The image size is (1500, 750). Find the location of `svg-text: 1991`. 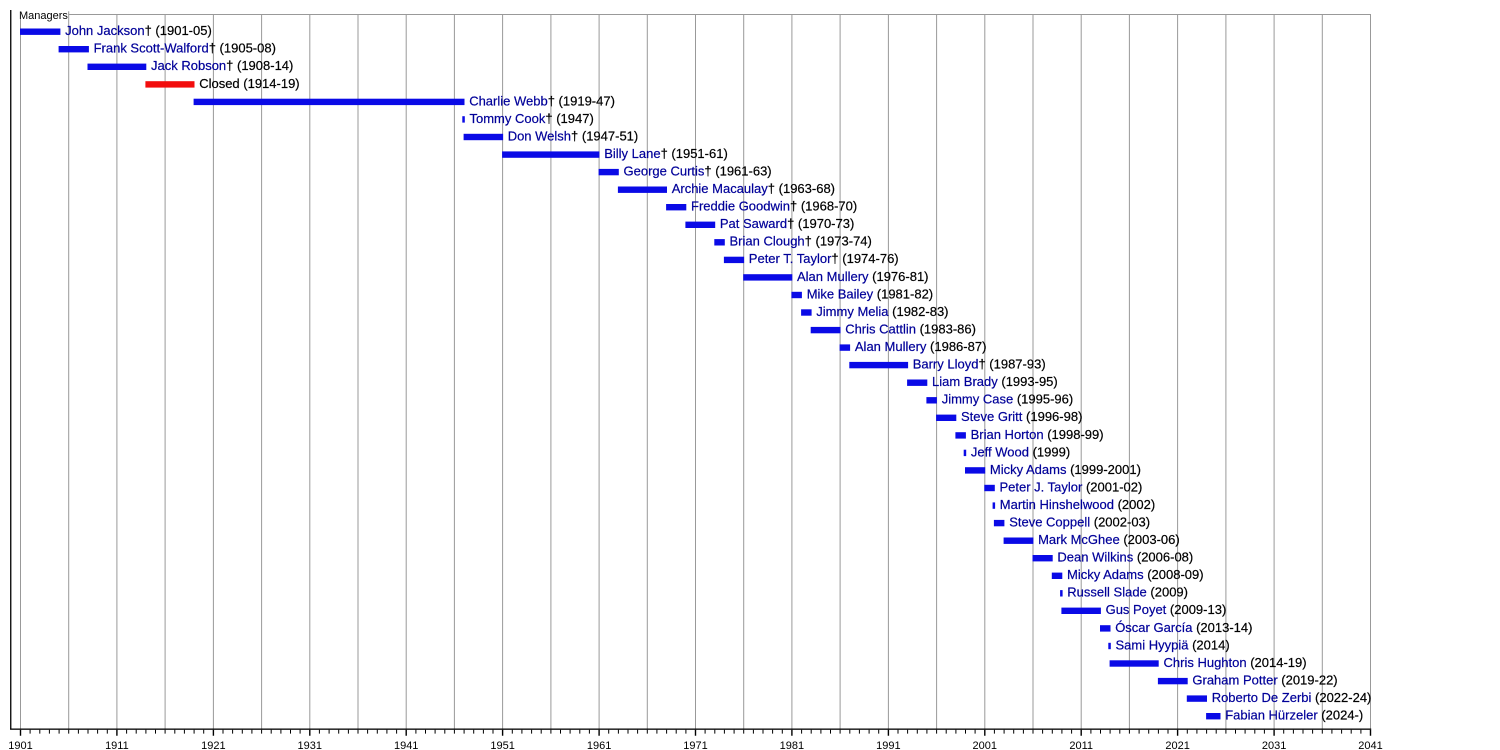

svg-text: 1991 is located at coordinates (888, 745).